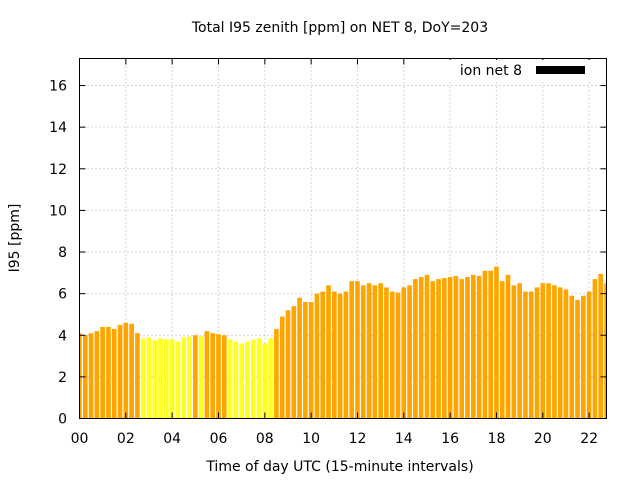  I want to click on x-tick-label: 02, so click(126, 439).